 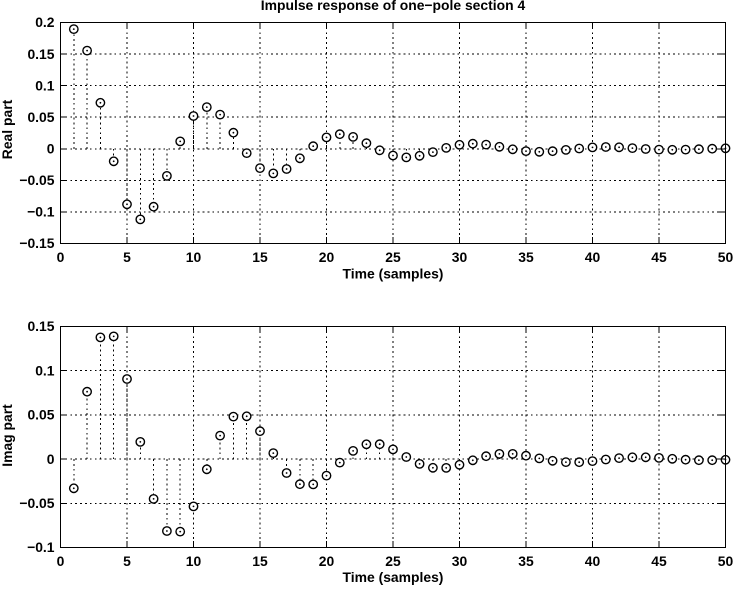 What do you see at coordinates (7, 435) in the screenshot?
I see `svg-text: Imag part` at bounding box center [7, 435].